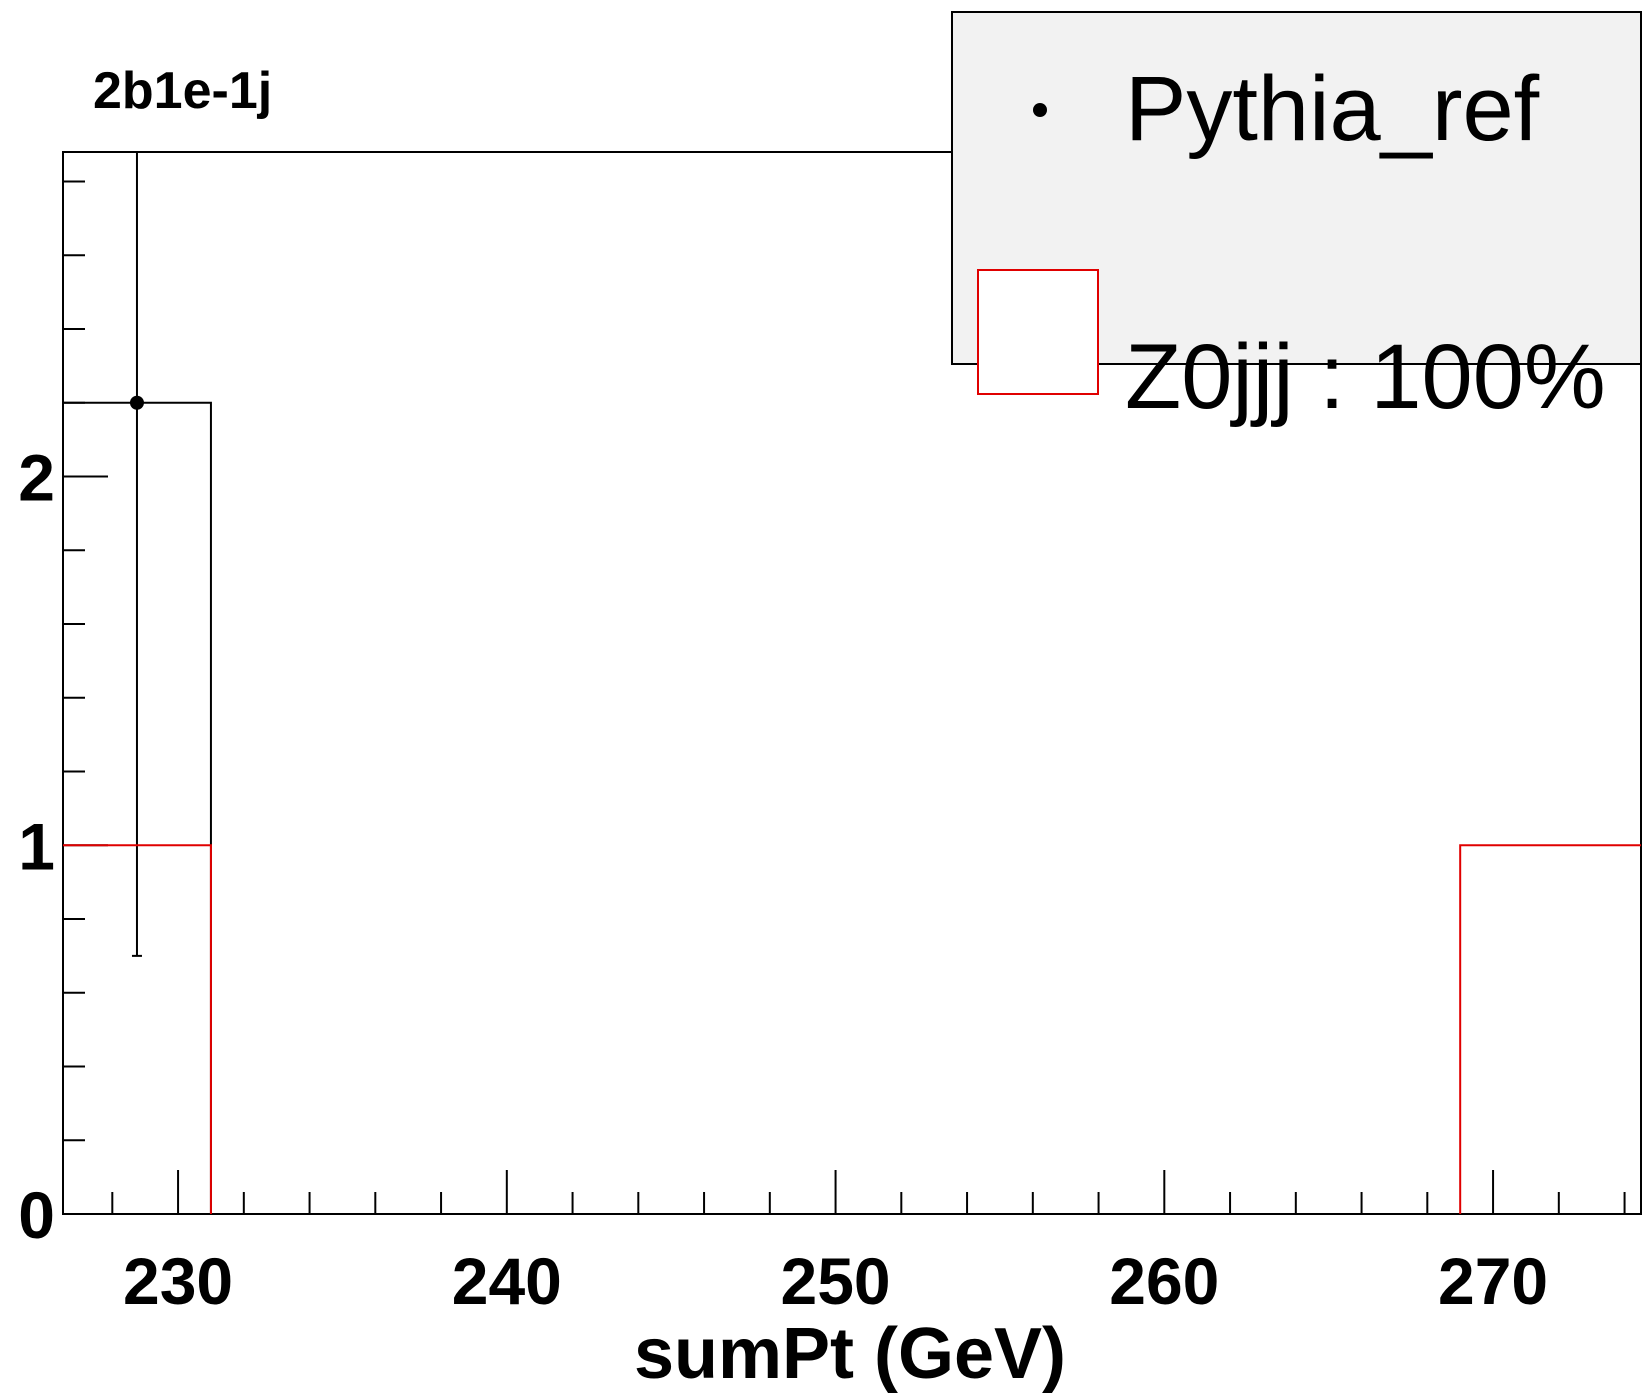 The image size is (1649, 1394). What do you see at coordinates (36, 1215) in the screenshot?
I see `y-tick-label: 0` at bounding box center [36, 1215].